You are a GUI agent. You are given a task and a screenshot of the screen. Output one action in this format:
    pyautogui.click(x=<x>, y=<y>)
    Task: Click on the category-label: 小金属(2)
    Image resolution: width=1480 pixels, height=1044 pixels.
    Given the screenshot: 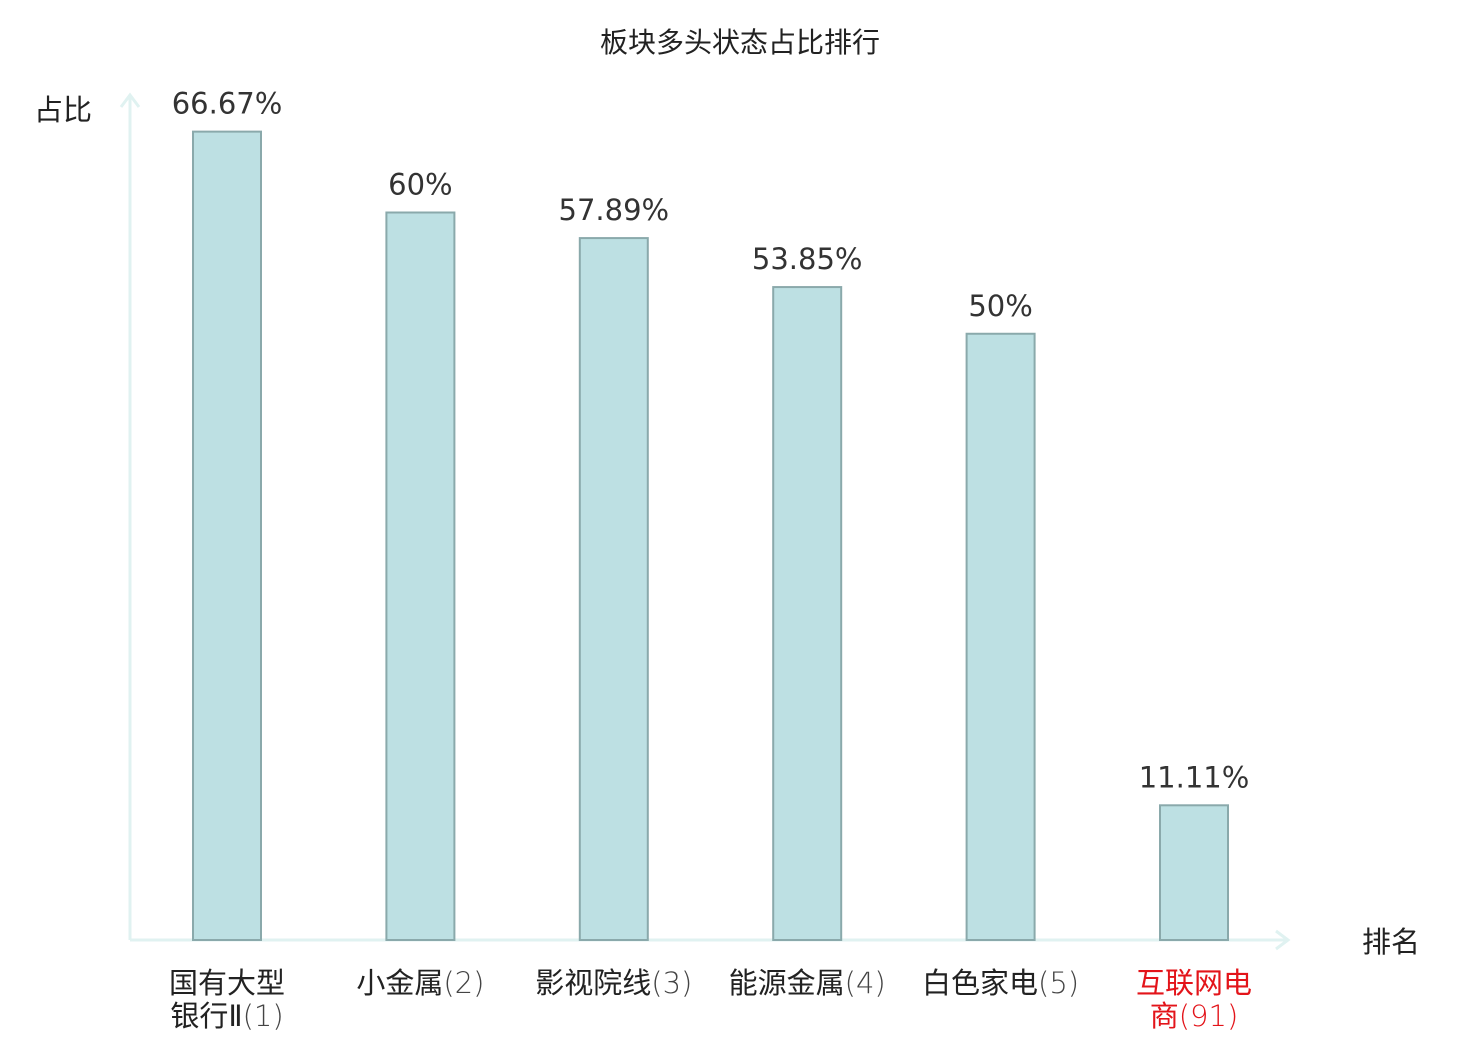 What is the action you would take?
    pyautogui.click(x=420, y=983)
    